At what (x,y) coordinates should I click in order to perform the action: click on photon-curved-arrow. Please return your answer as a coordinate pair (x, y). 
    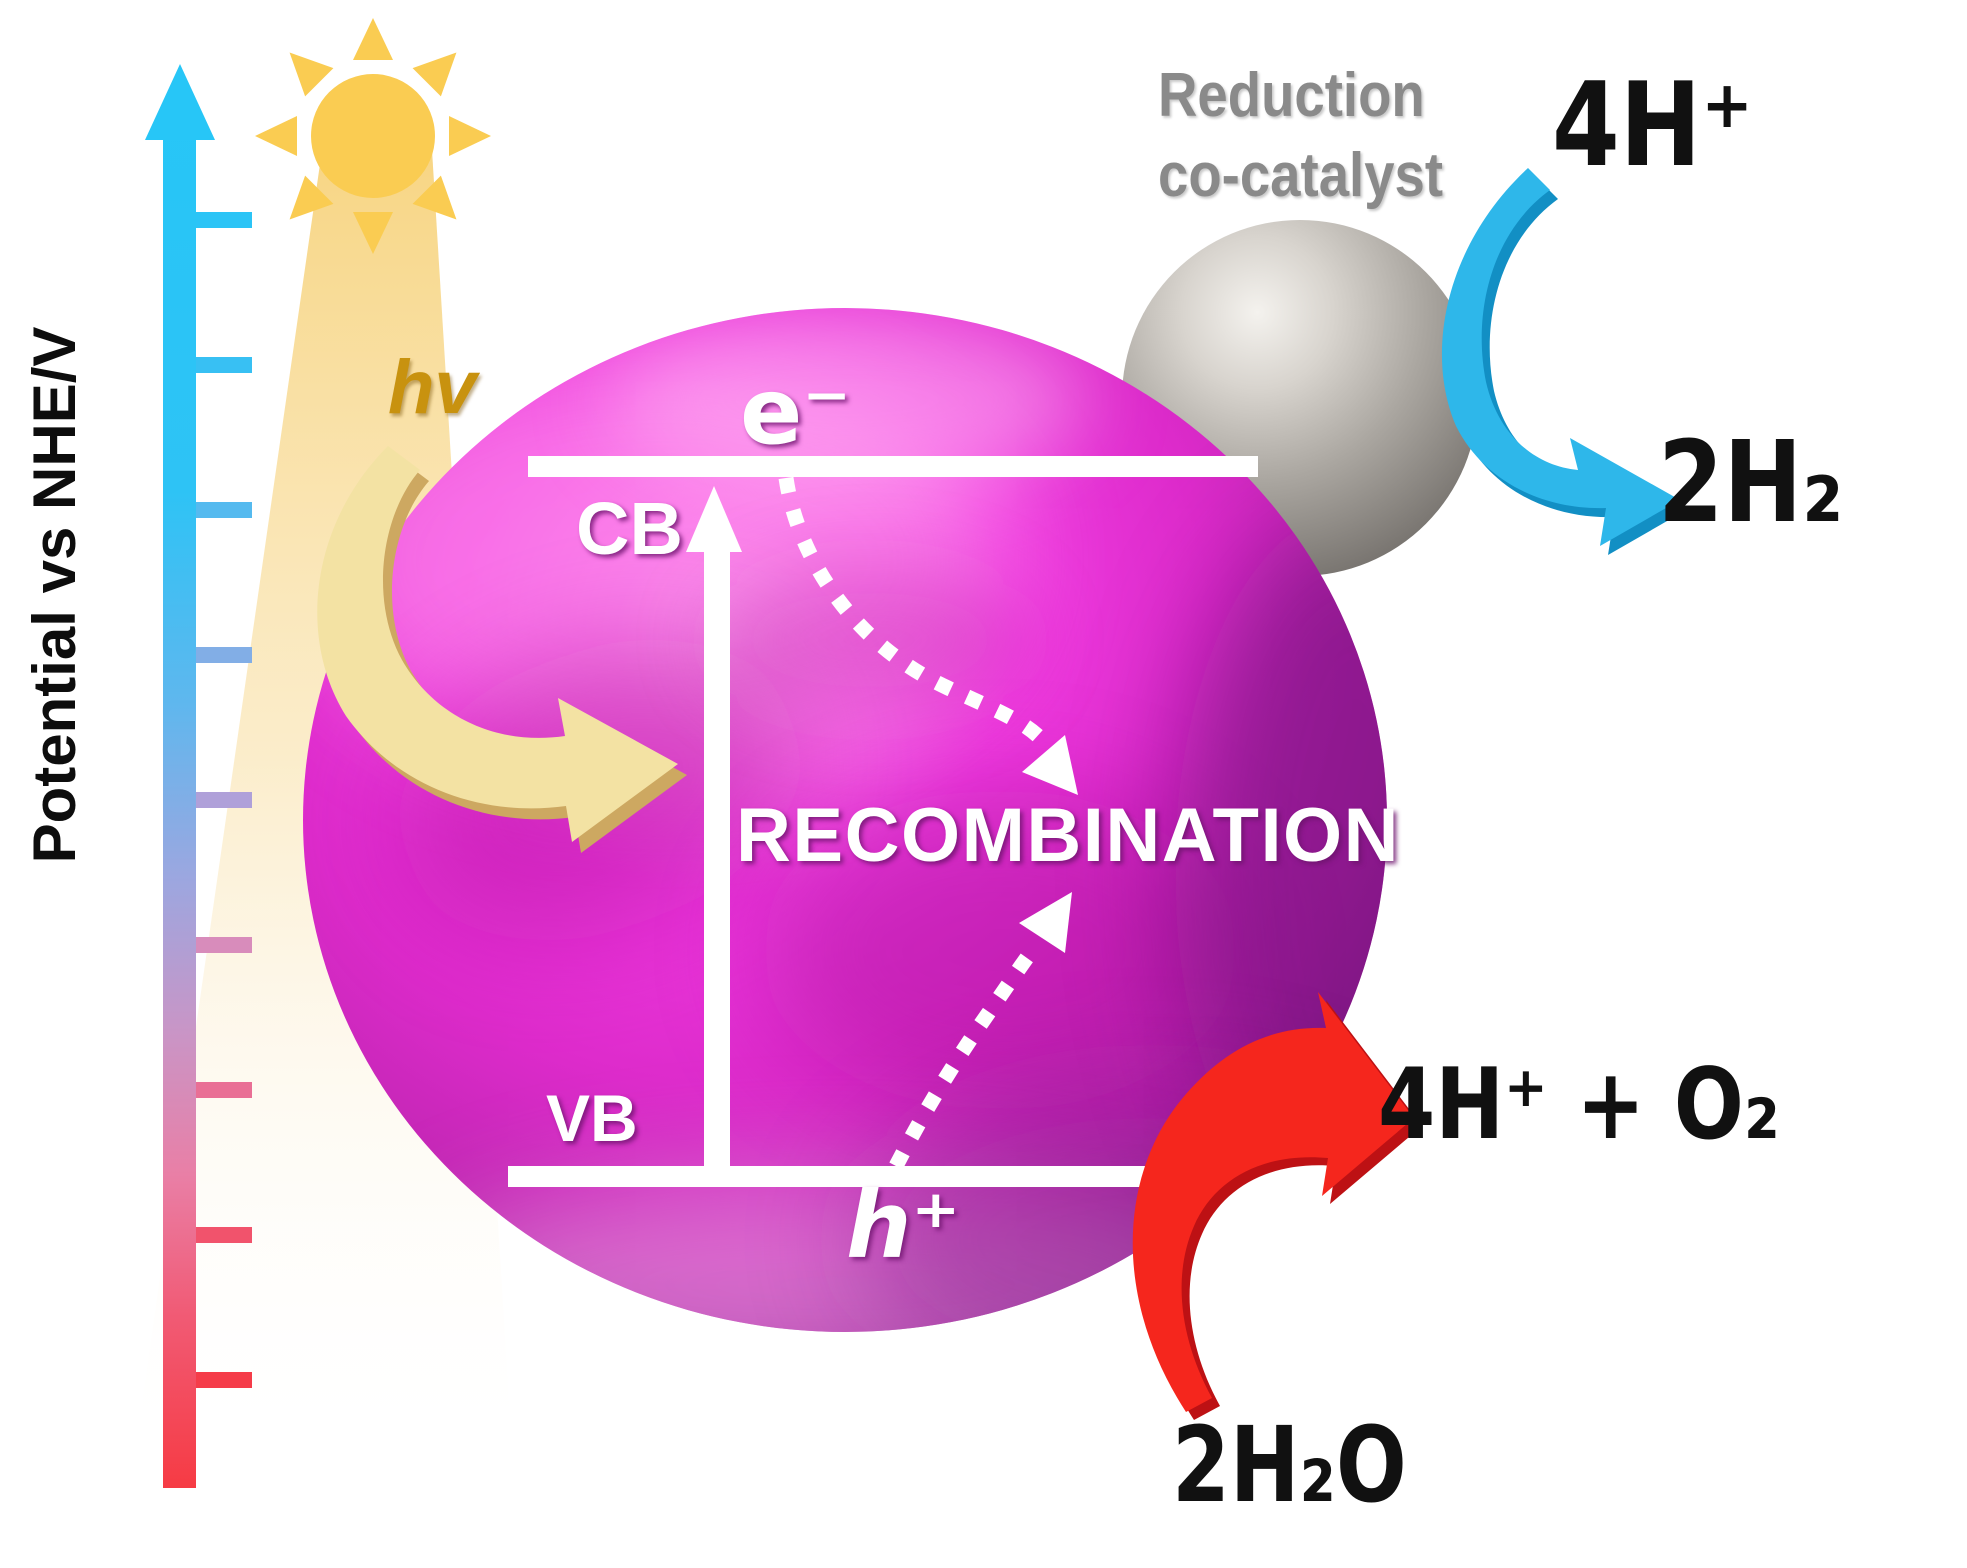
    Looking at the image, I should click on (502, 649).